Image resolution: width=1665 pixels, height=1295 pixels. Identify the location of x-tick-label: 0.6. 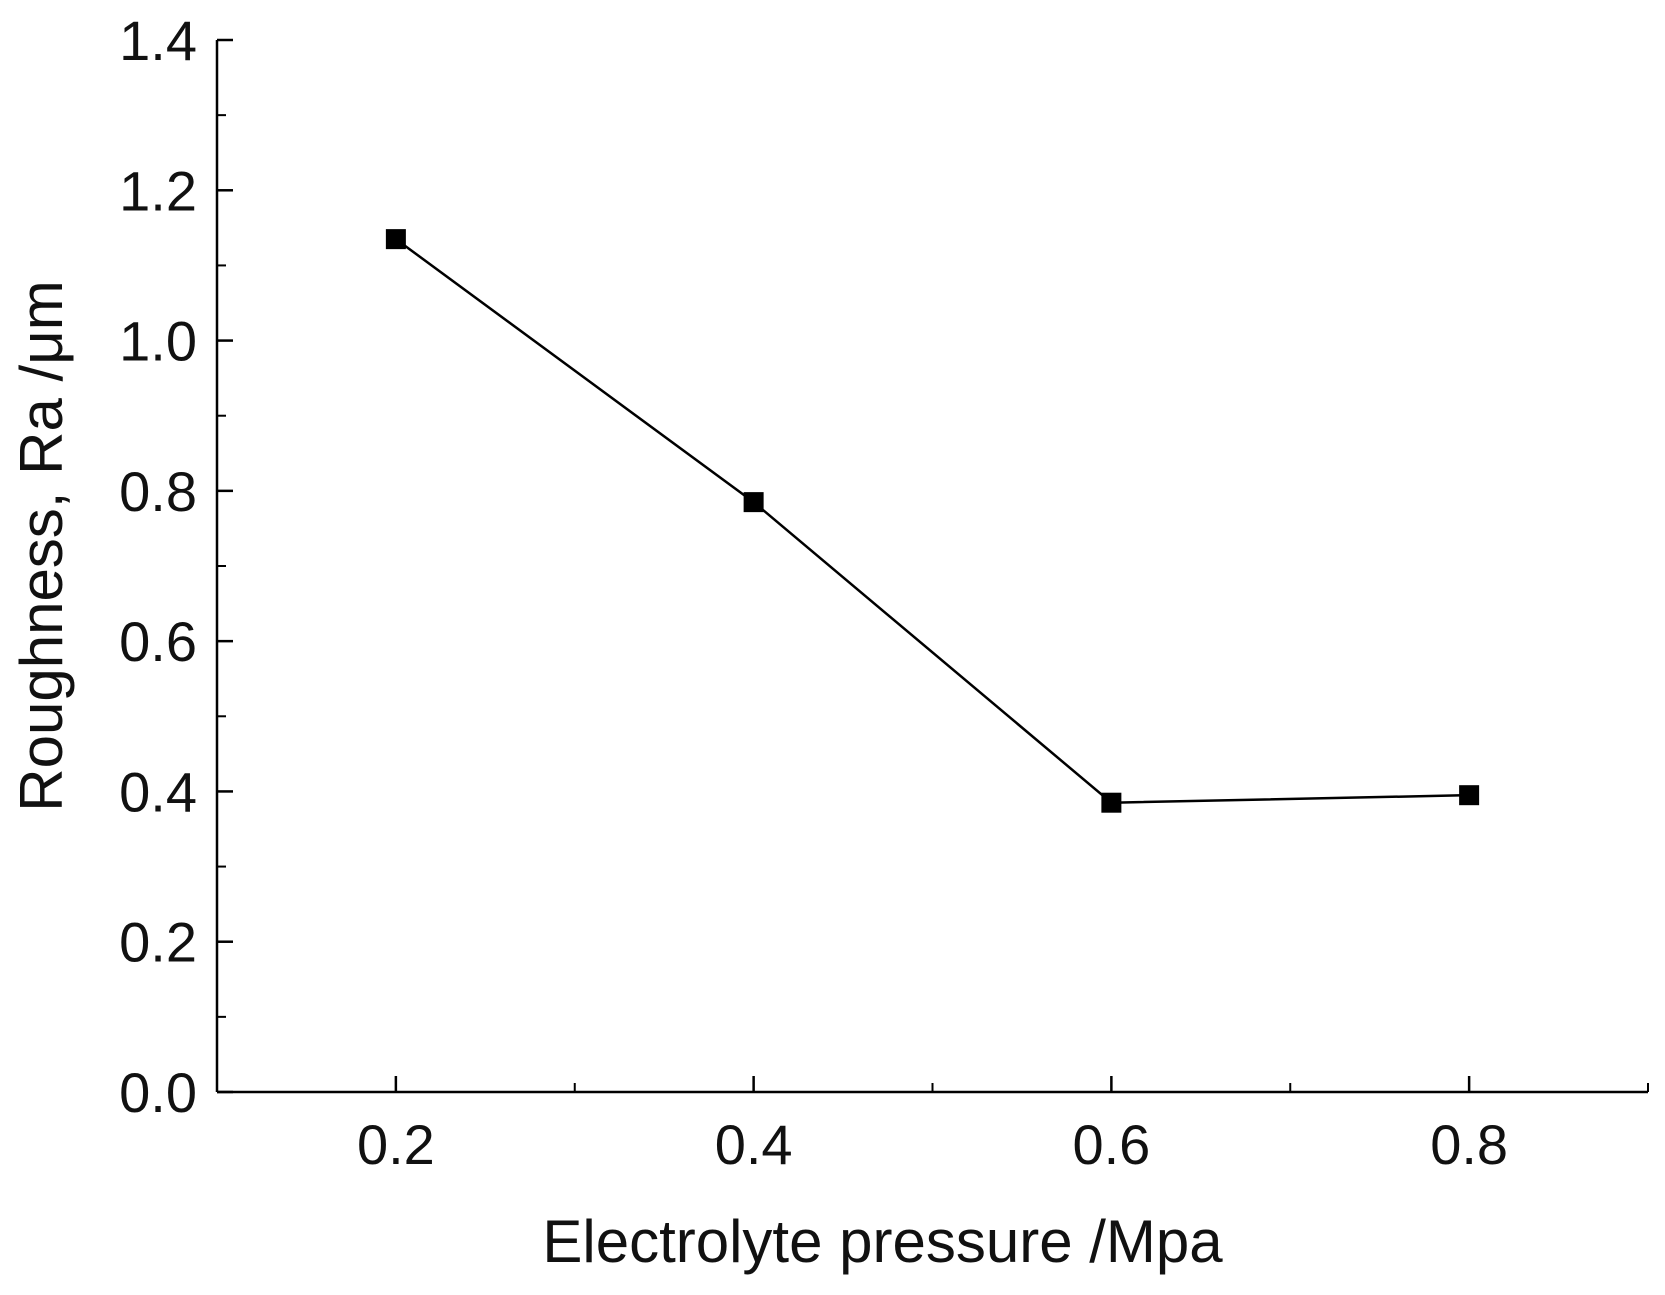
(1111, 1144).